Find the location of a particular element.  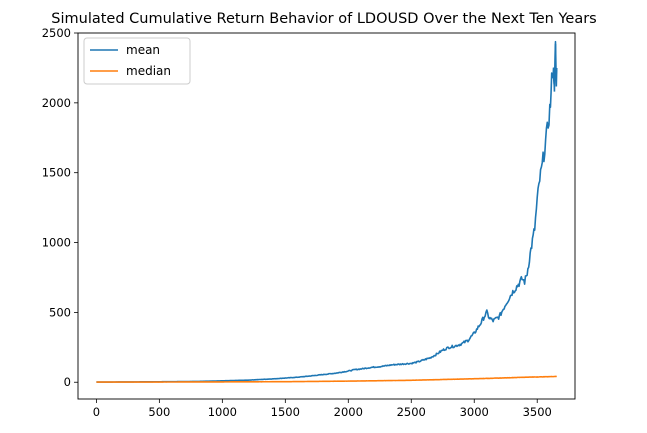

legend: mean median is located at coordinates (137, 61).